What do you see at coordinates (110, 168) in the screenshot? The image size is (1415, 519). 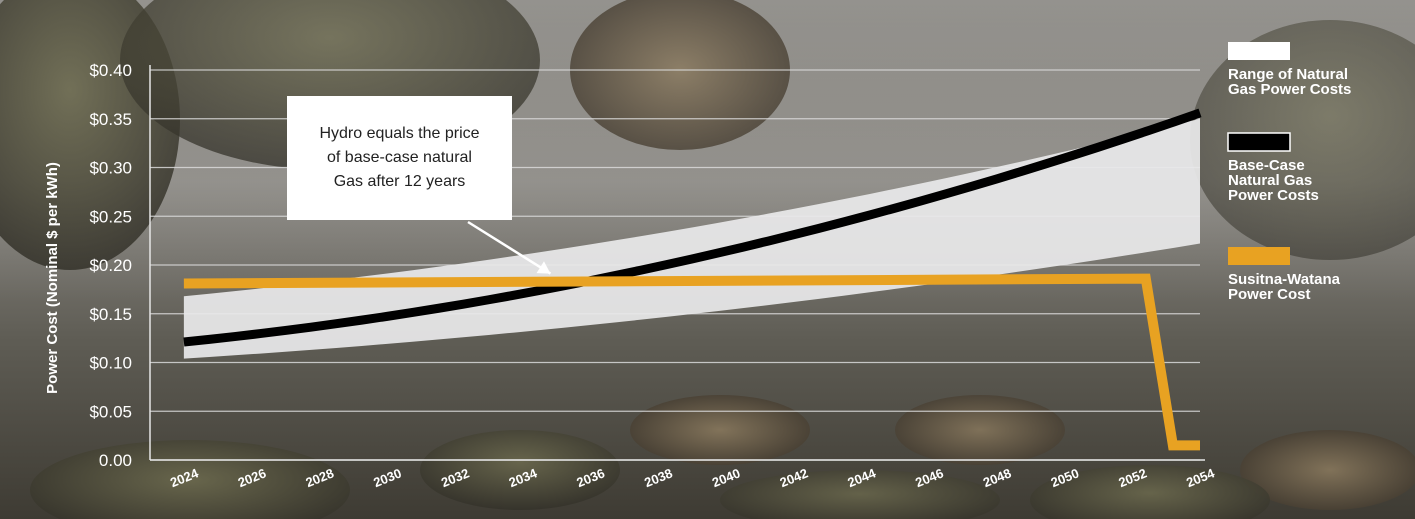 I see `y-tick-label: $0.30` at bounding box center [110, 168].